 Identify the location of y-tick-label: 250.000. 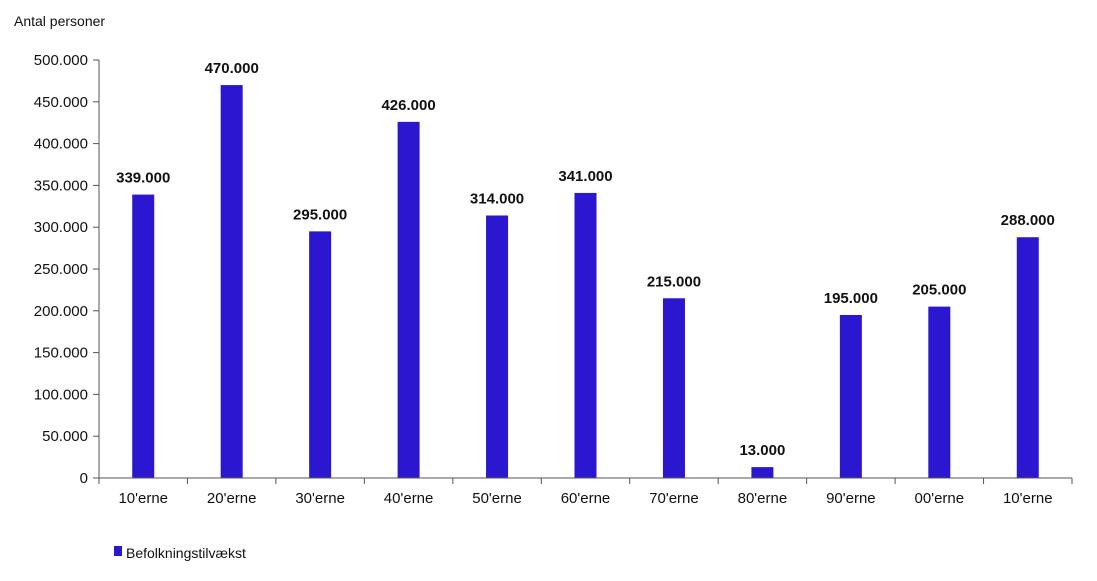
(61, 269).